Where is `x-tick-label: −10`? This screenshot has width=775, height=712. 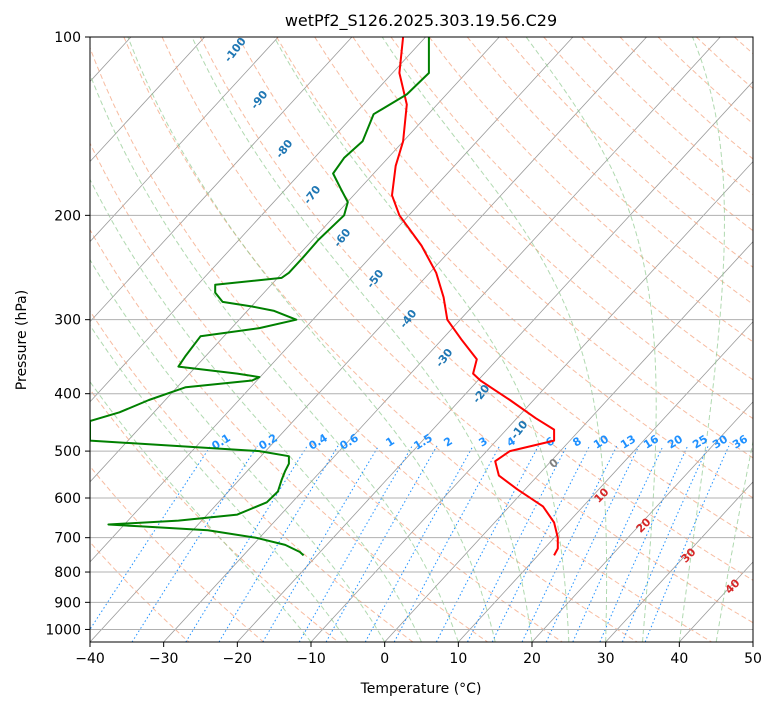 x-tick-label: −10 is located at coordinates (311, 659).